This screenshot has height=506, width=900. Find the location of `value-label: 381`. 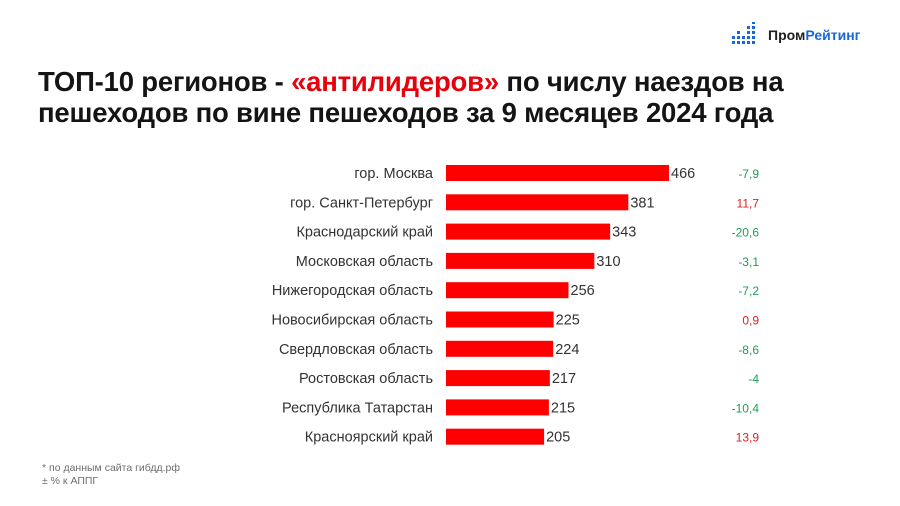

value-label: 381 is located at coordinates (642, 203).